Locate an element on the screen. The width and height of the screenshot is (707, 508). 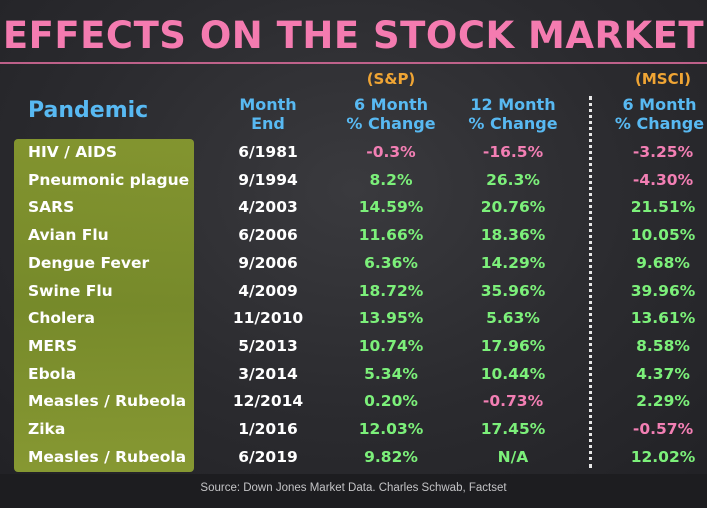
month-end-value: 3/2014 is located at coordinates (268, 373).